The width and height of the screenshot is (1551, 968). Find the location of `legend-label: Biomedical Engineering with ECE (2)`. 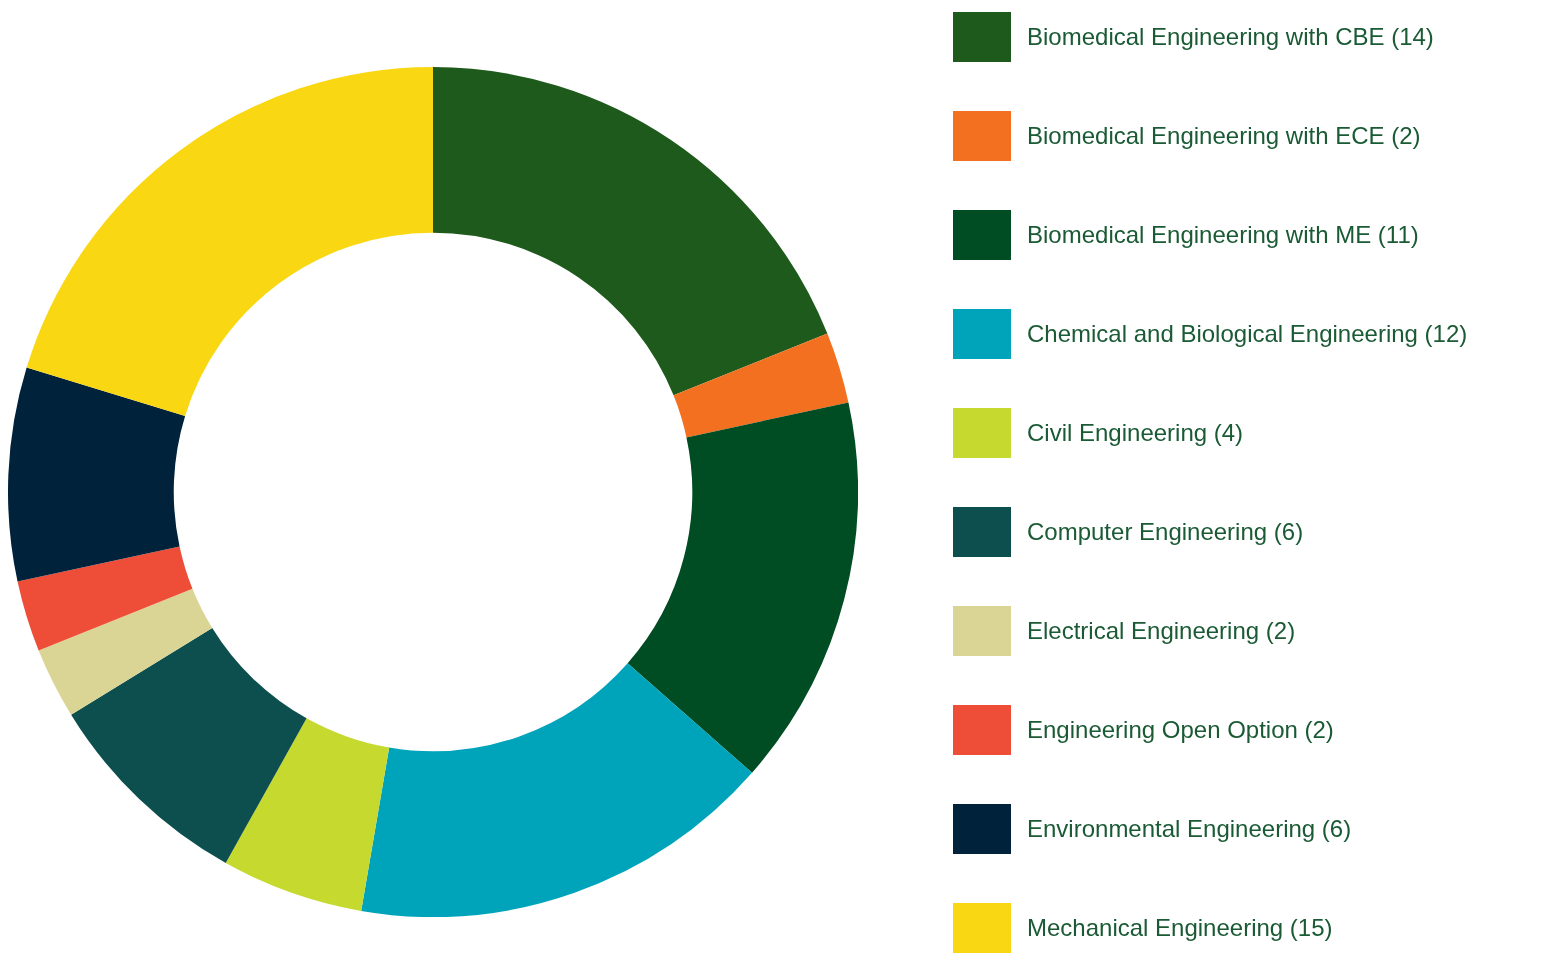

legend-label: Biomedical Engineering with ECE (2) is located at coordinates (1224, 136).